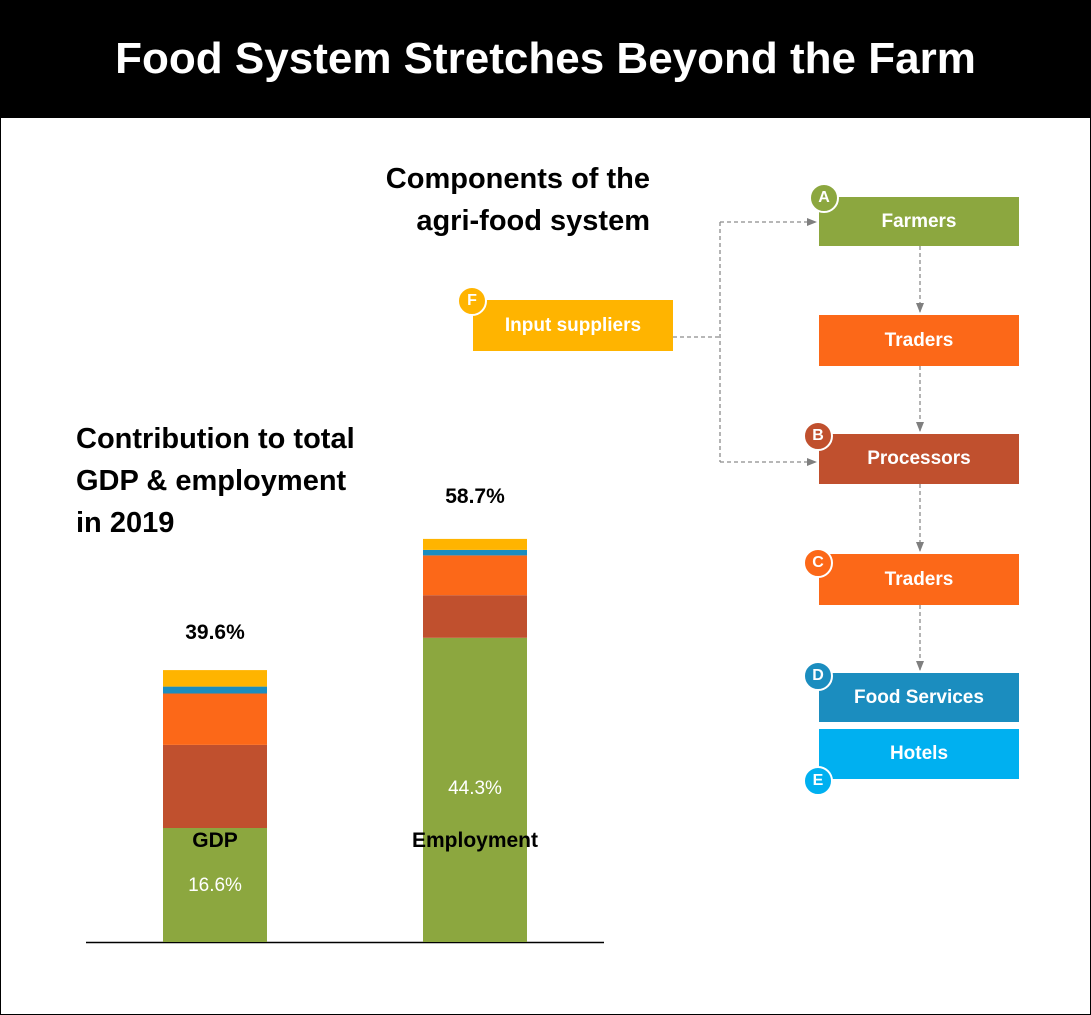 The height and width of the screenshot is (1015, 1091). I want to click on badge-b: B, so click(818, 436).